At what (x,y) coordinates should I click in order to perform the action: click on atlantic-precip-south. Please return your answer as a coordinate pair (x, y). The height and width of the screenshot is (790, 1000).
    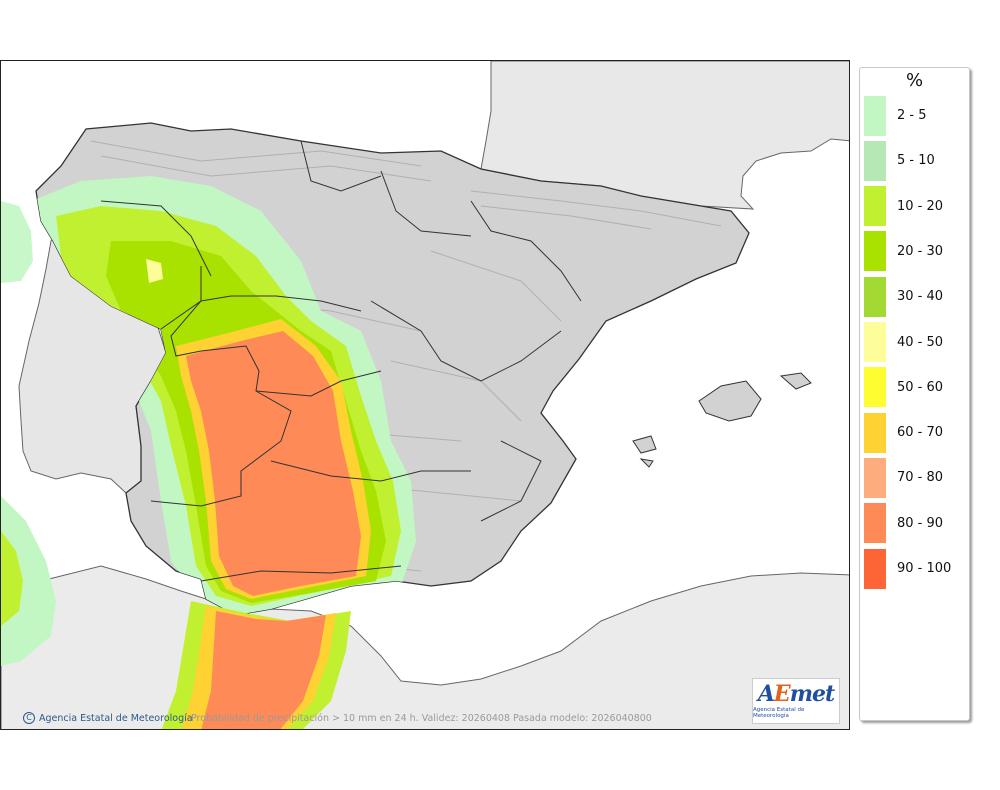
    Looking at the image, I should click on (28, 581).